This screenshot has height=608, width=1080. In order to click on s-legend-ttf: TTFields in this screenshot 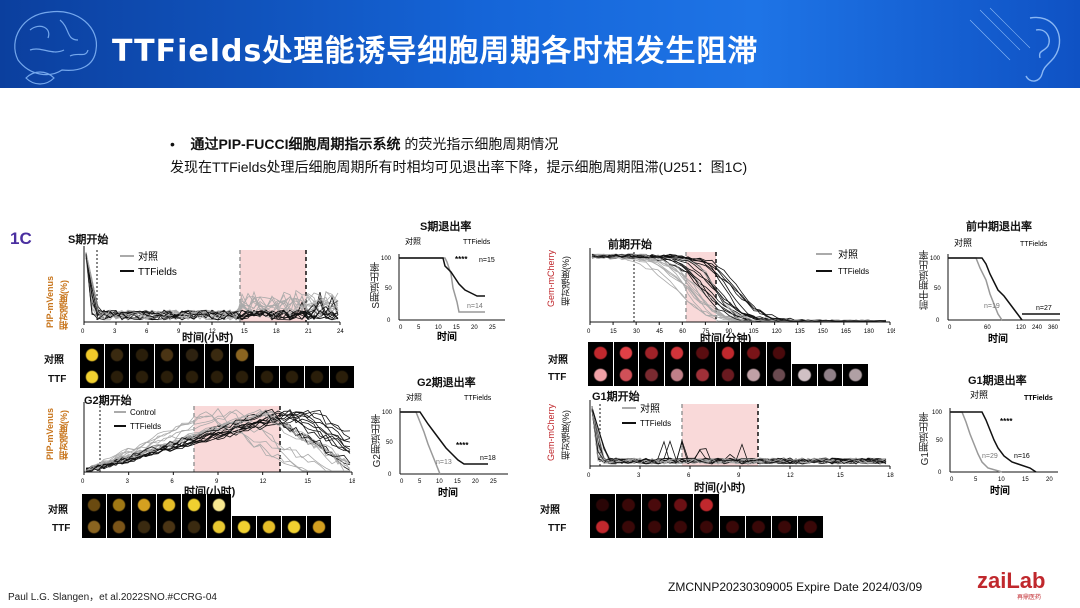, I will do `click(157, 272)`.